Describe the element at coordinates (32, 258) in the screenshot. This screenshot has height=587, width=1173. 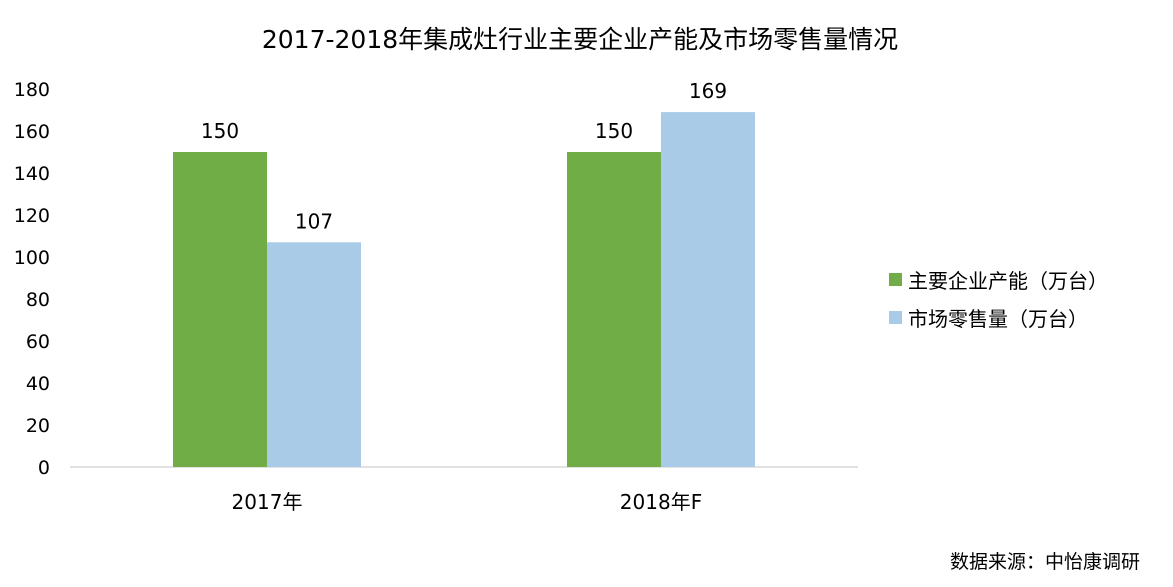
I see `y-tick-label: 100` at that location.